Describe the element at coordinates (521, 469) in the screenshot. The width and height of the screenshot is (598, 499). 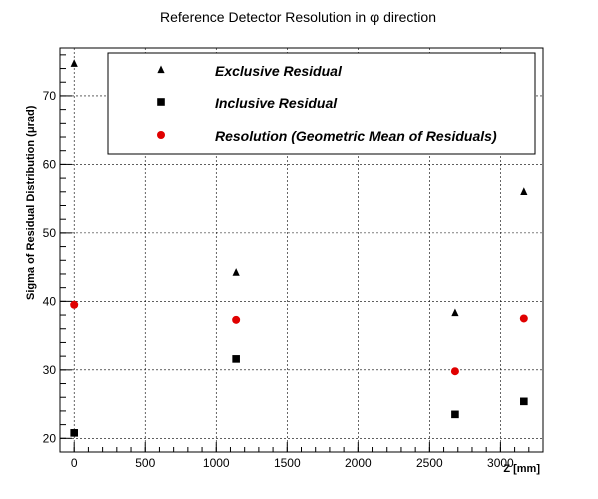
I see `x-axis-label: Z [mm]` at that location.